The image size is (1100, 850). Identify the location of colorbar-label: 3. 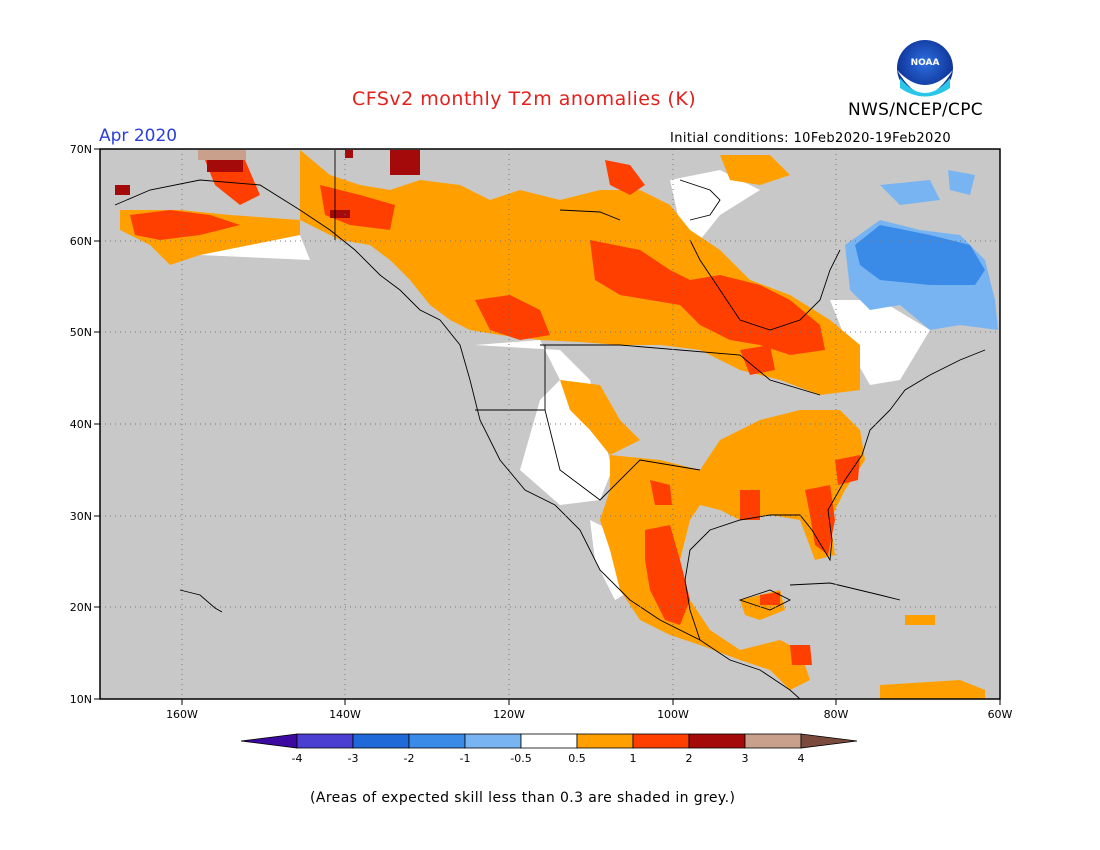
(745, 758).